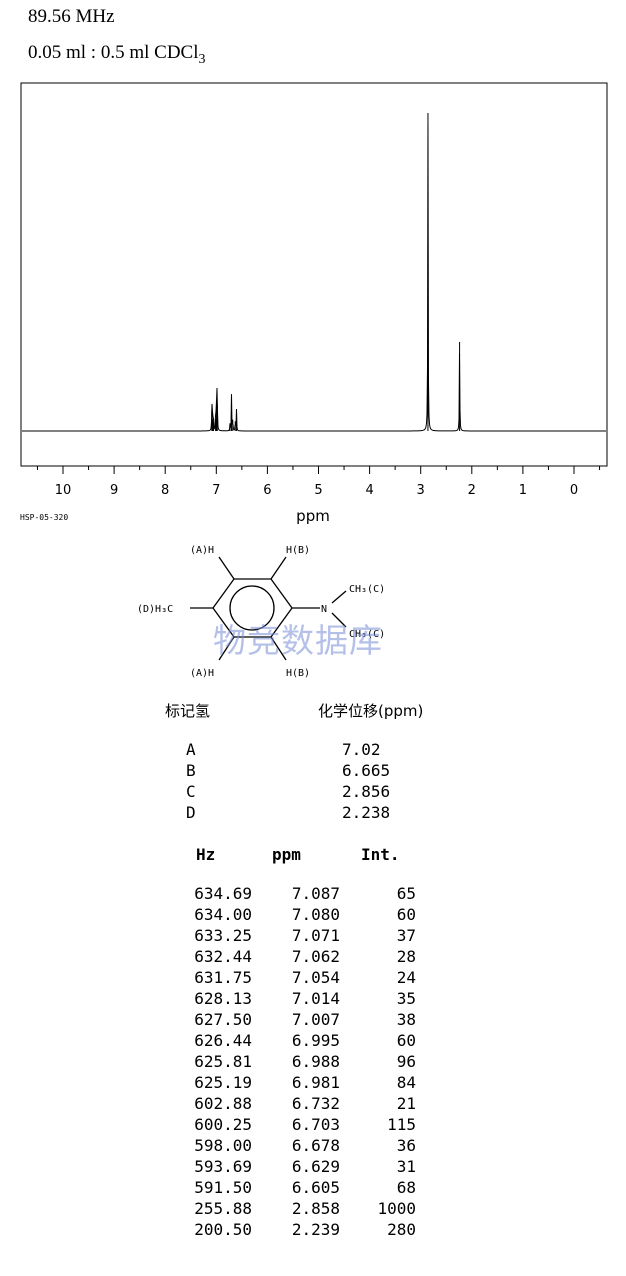 This screenshot has width=626, height=1276. What do you see at coordinates (406, 1019) in the screenshot?
I see `peak-intensity: 38` at bounding box center [406, 1019].